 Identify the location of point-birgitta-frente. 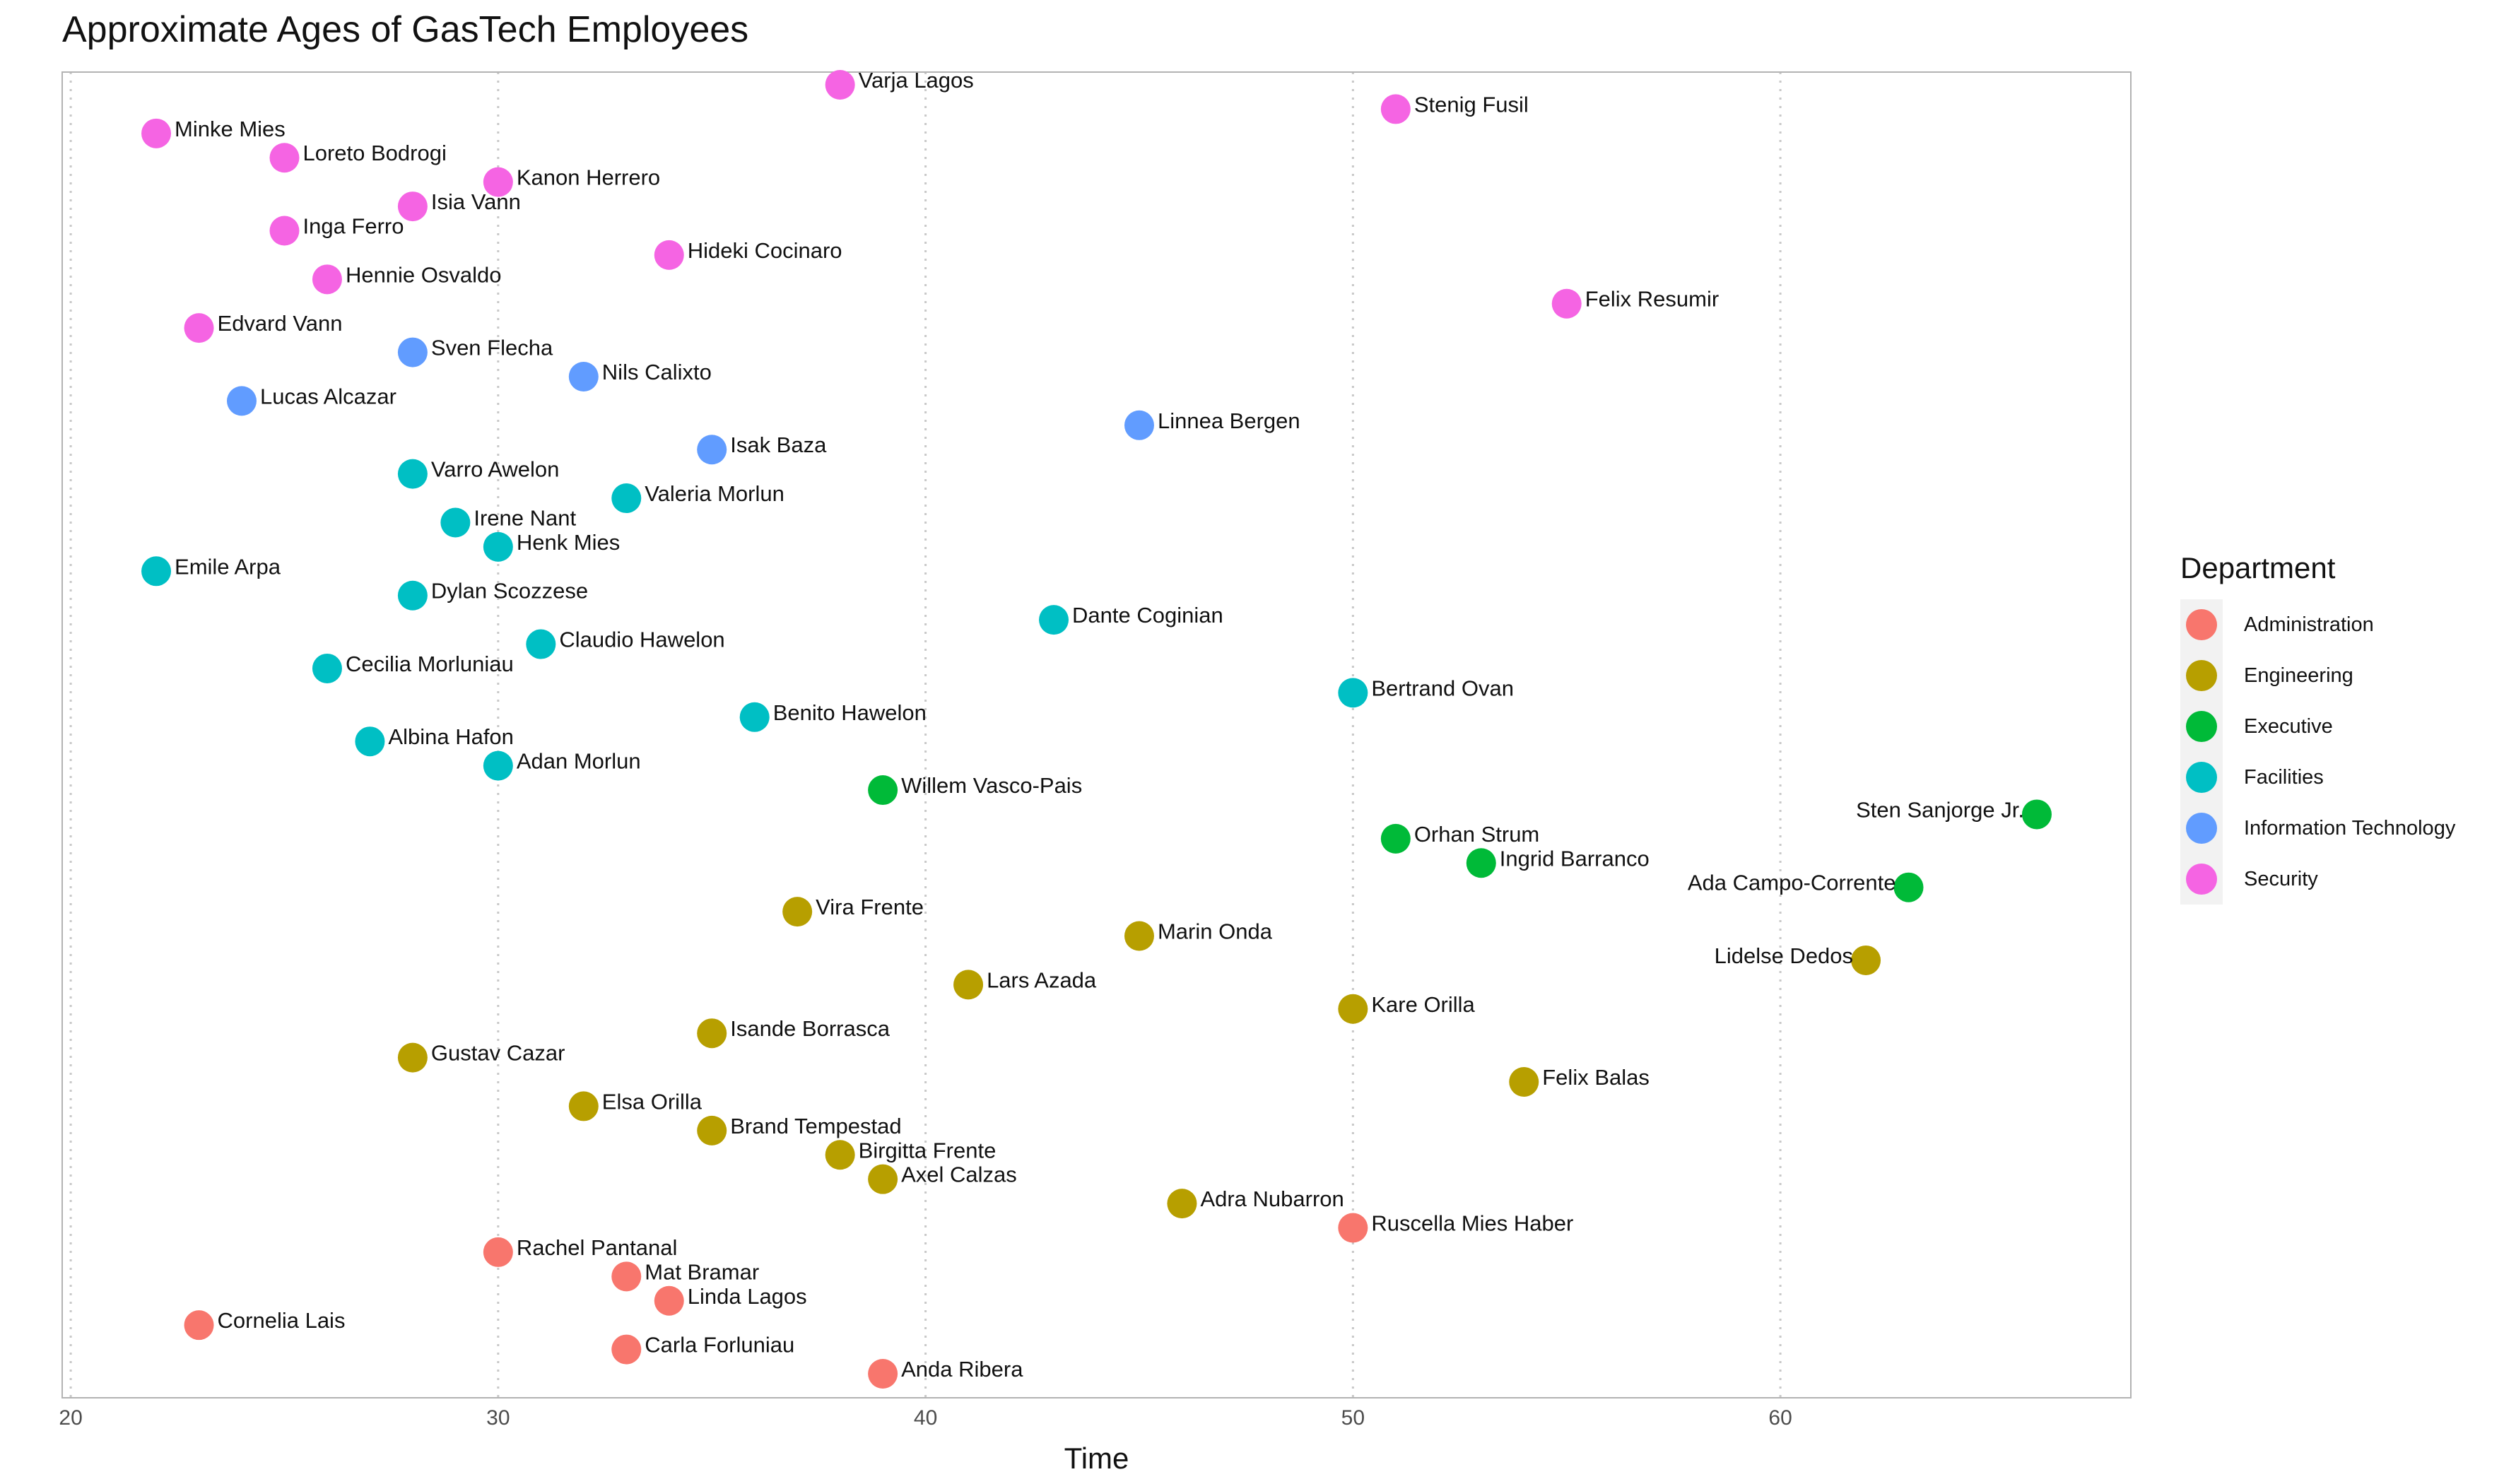
(840, 1155).